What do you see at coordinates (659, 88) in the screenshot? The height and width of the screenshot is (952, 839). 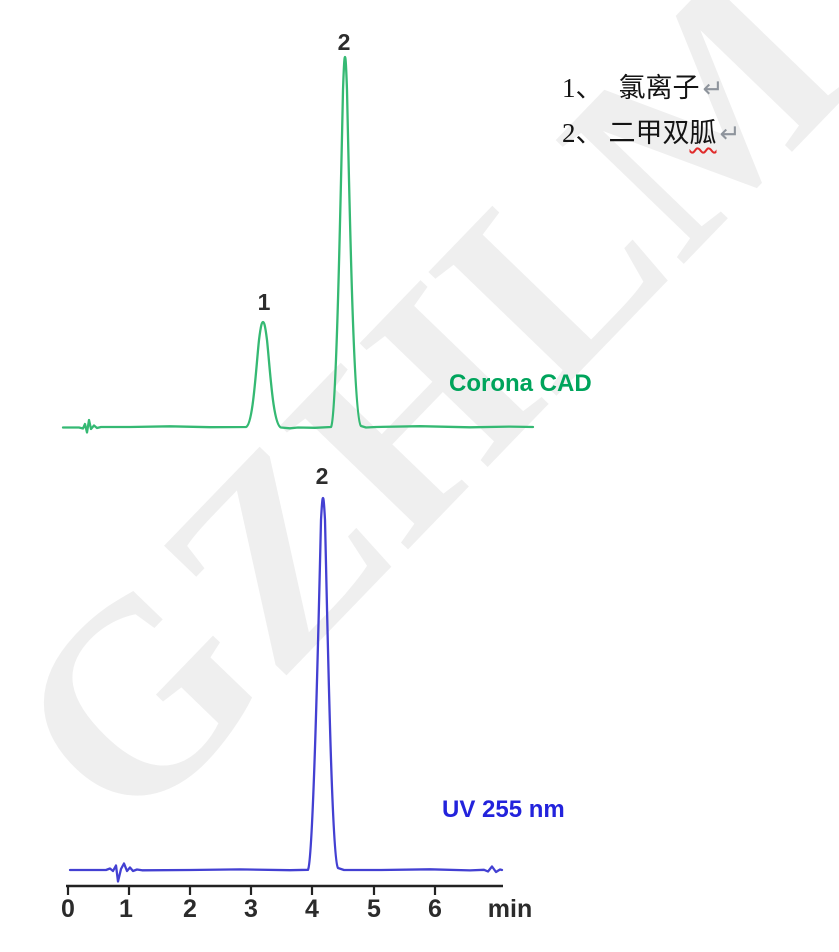 I see `legend-compound: 氯离子` at bounding box center [659, 88].